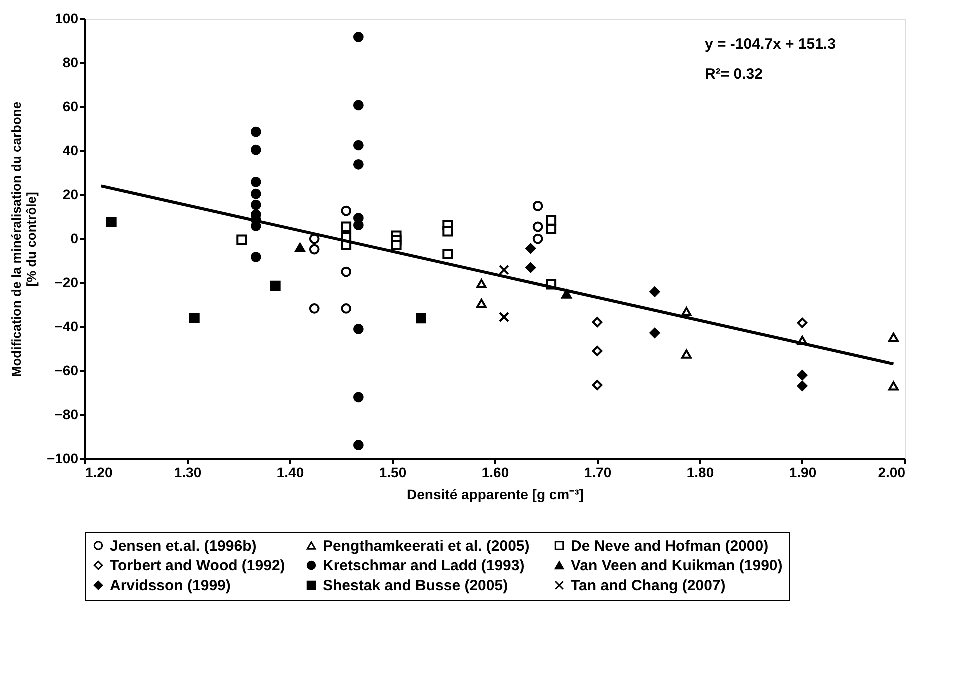 The width and height of the screenshot is (972, 695). What do you see at coordinates (66, 370) in the screenshot?
I see `y-tick-label: −60` at bounding box center [66, 370].